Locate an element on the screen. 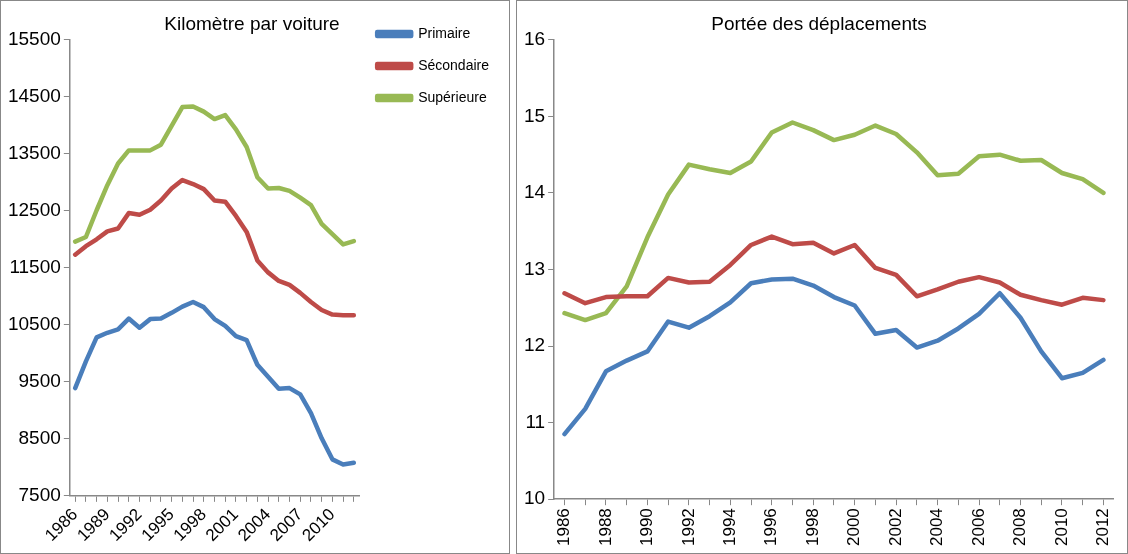  x-tick-label: 2012 is located at coordinates (1103, 527).